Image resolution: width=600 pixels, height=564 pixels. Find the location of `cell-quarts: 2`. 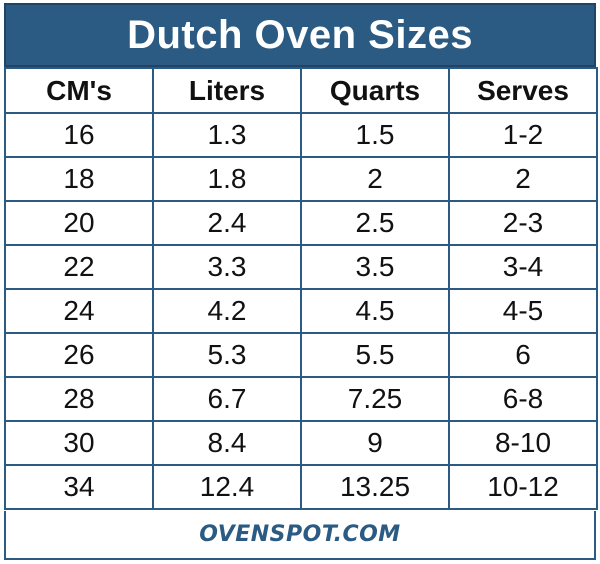

cell-quarts: 2 is located at coordinates (375, 179).